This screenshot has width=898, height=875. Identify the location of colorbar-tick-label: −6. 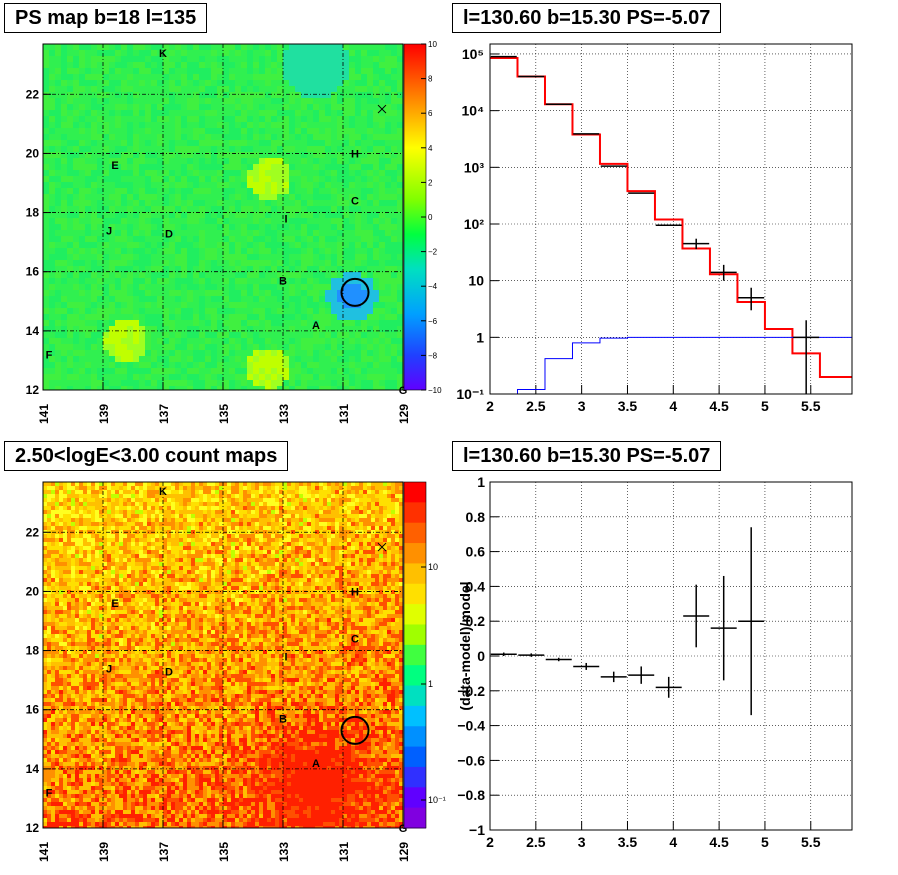
(433, 321).